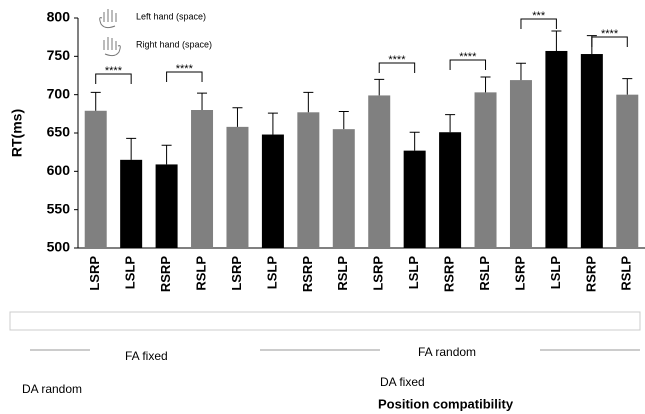 This screenshot has width=645, height=414. I want to click on y-tick-label: 750, so click(59, 55).